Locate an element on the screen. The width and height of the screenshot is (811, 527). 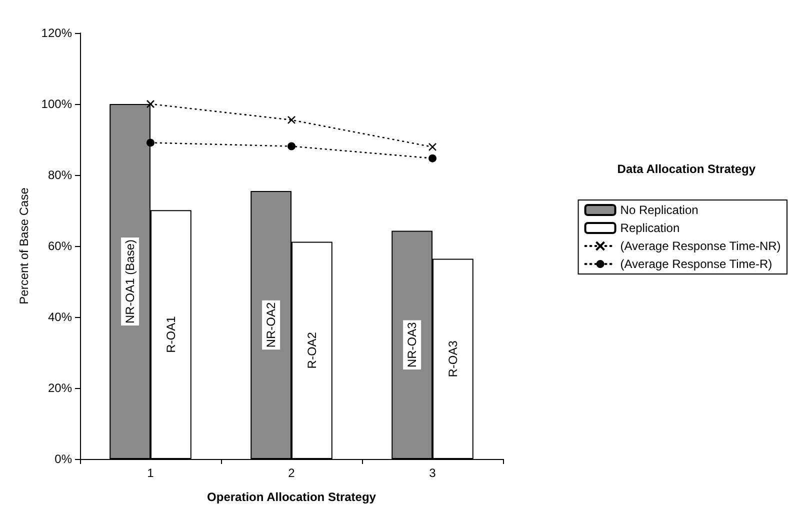
data-label: NR-OA1 (Base) is located at coordinates (130, 281).